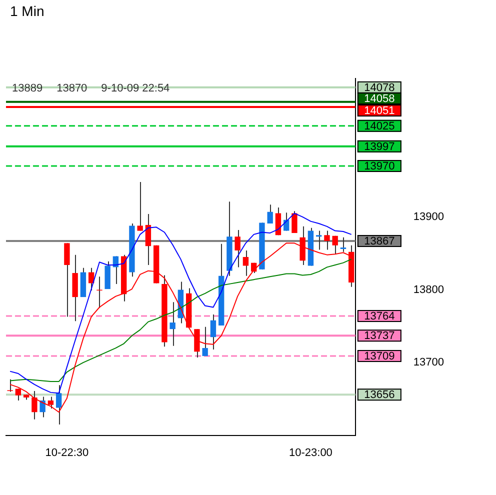  What do you see at coordinates (379, 336) in the screenshot?
I see `ref-line-label: 13737` at bounding box center [379, 336].